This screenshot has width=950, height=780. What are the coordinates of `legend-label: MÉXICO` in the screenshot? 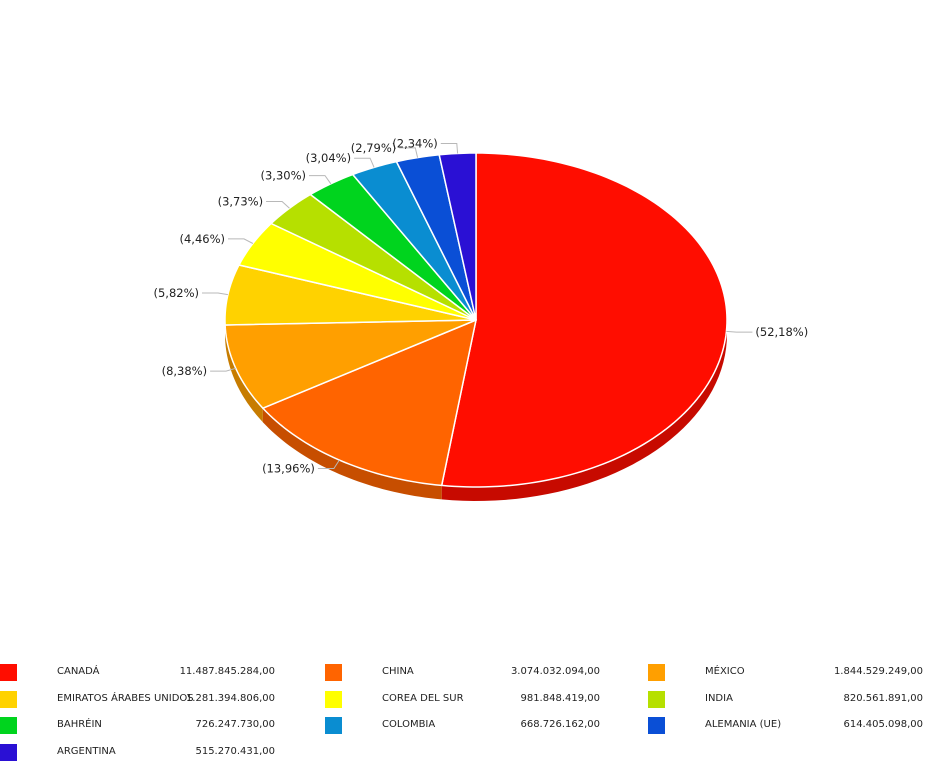 It's located at (725, 671).